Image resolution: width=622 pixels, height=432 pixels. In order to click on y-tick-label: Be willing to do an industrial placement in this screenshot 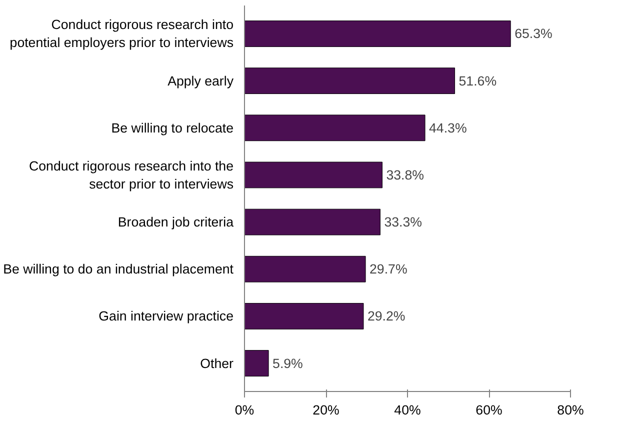, I will do `click(118, 269)`.